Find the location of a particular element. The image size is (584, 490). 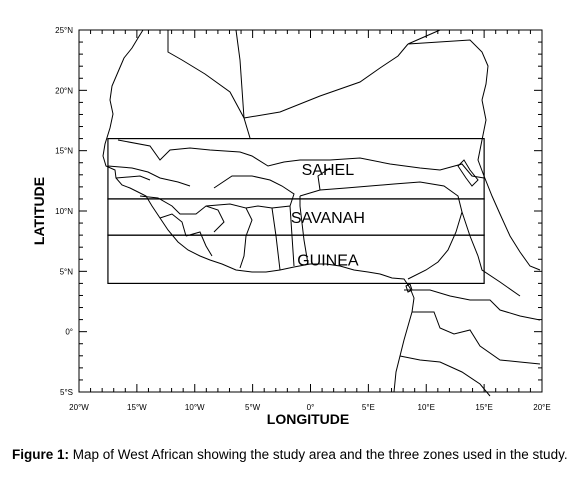

zone-box-guinea is located at coordinates (296, 259).